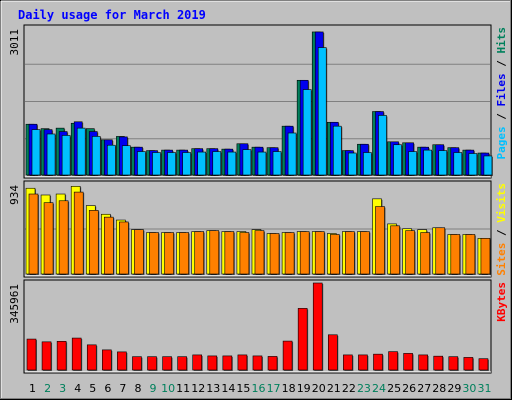  I want to click on x-tick-label: 3, so click(62, 388).